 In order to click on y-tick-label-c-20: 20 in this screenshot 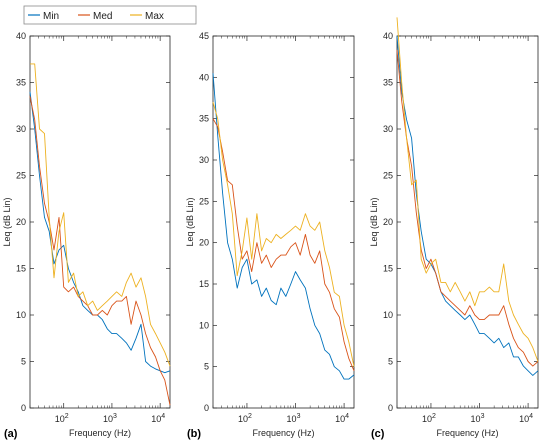, I will do `click(388, 222)`.